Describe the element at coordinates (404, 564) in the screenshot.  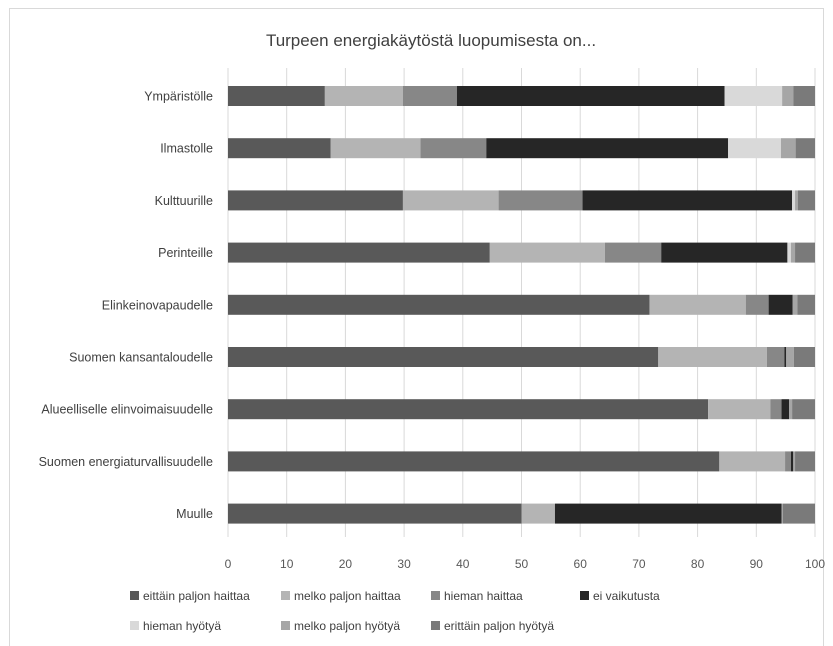
I see `x-tick-label: 30` at that location.